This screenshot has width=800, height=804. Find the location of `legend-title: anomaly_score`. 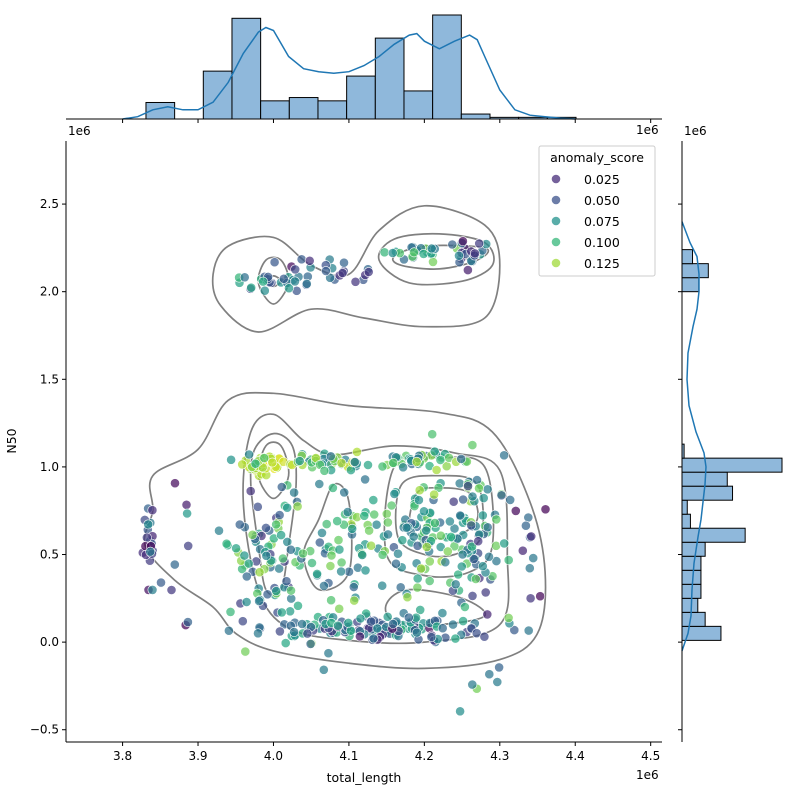

legend-title: anomaly_score is located at coordinates (597, 157).